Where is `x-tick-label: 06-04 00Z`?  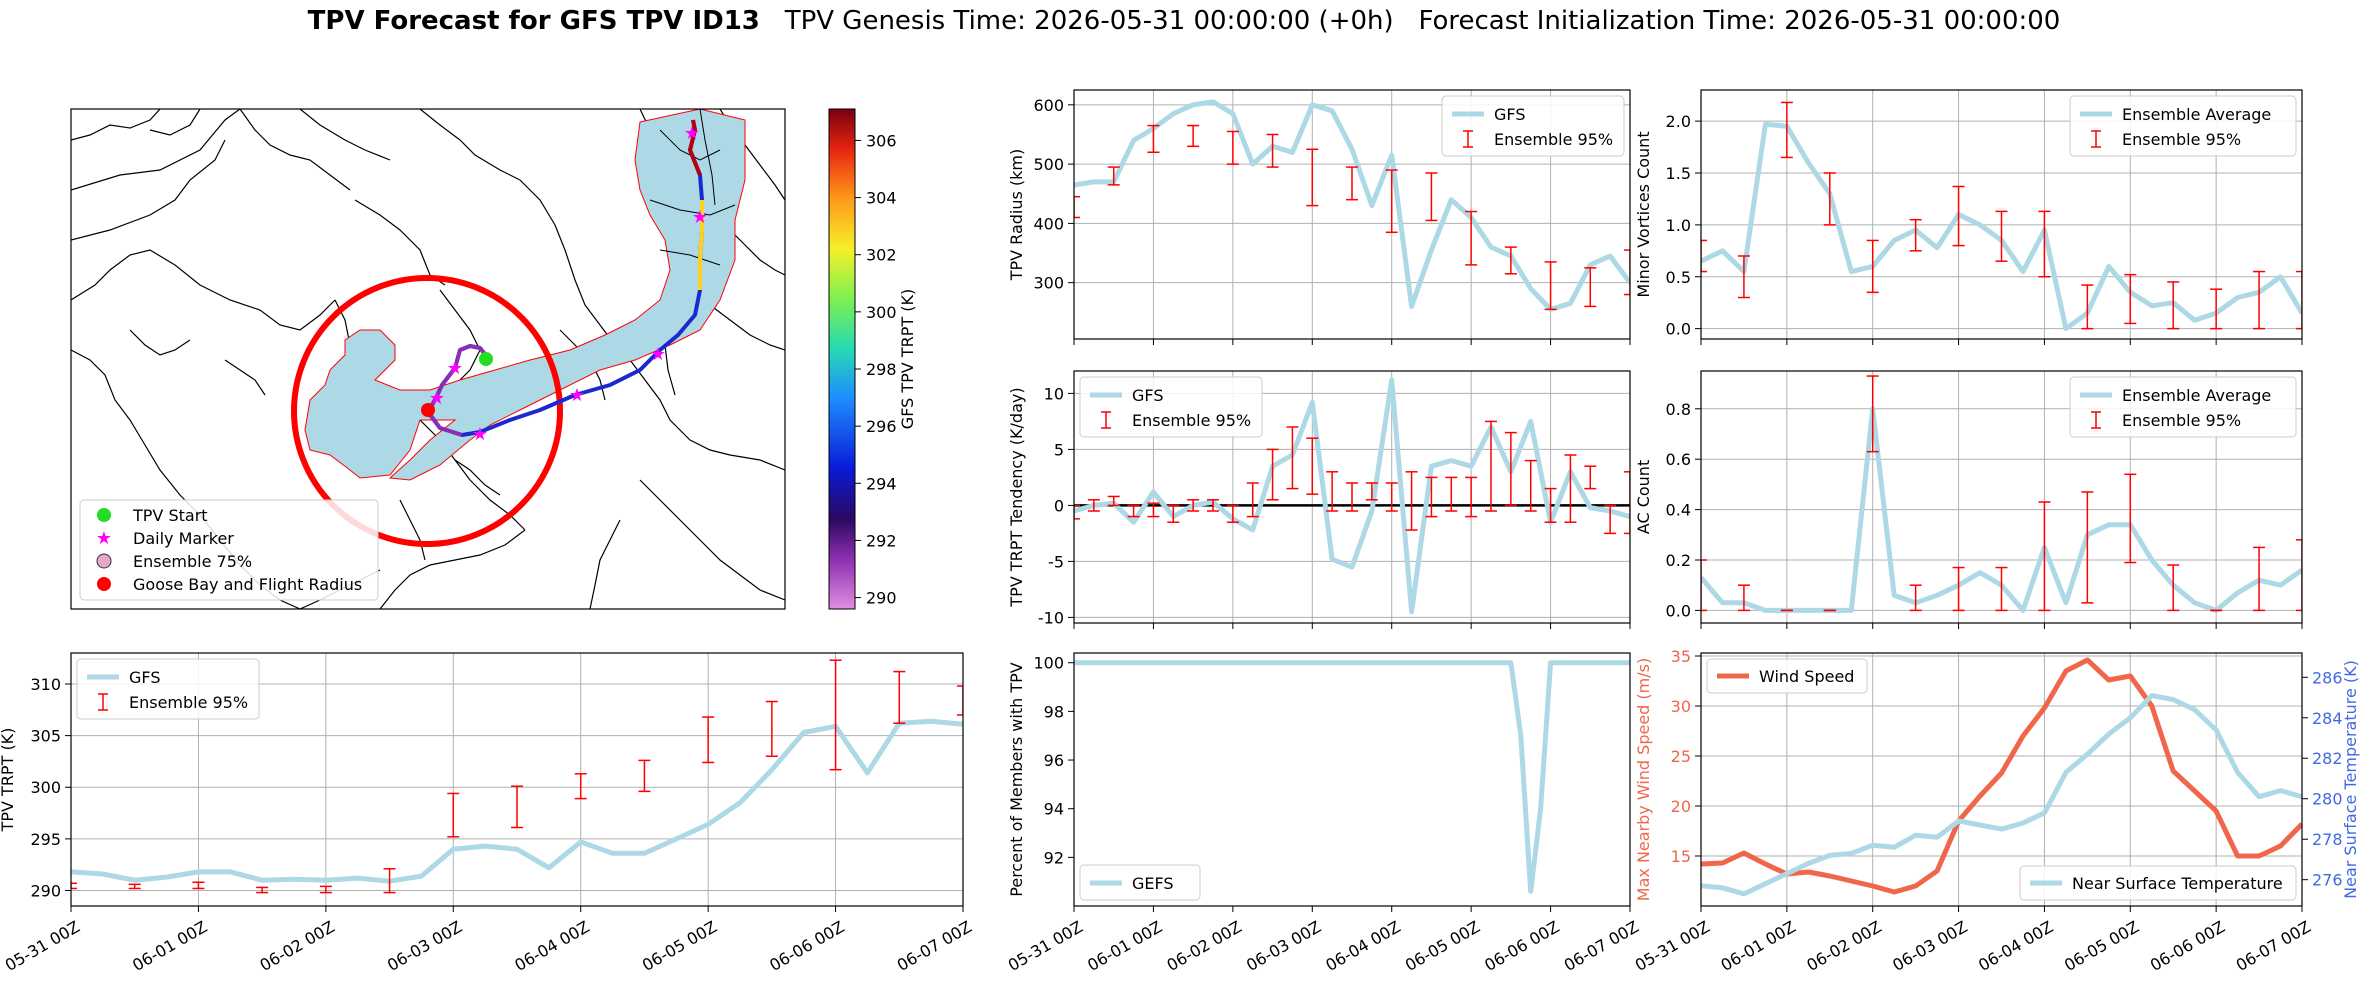
x-tick-label: 06-04 00Z is located at coordinates (1362, 946).